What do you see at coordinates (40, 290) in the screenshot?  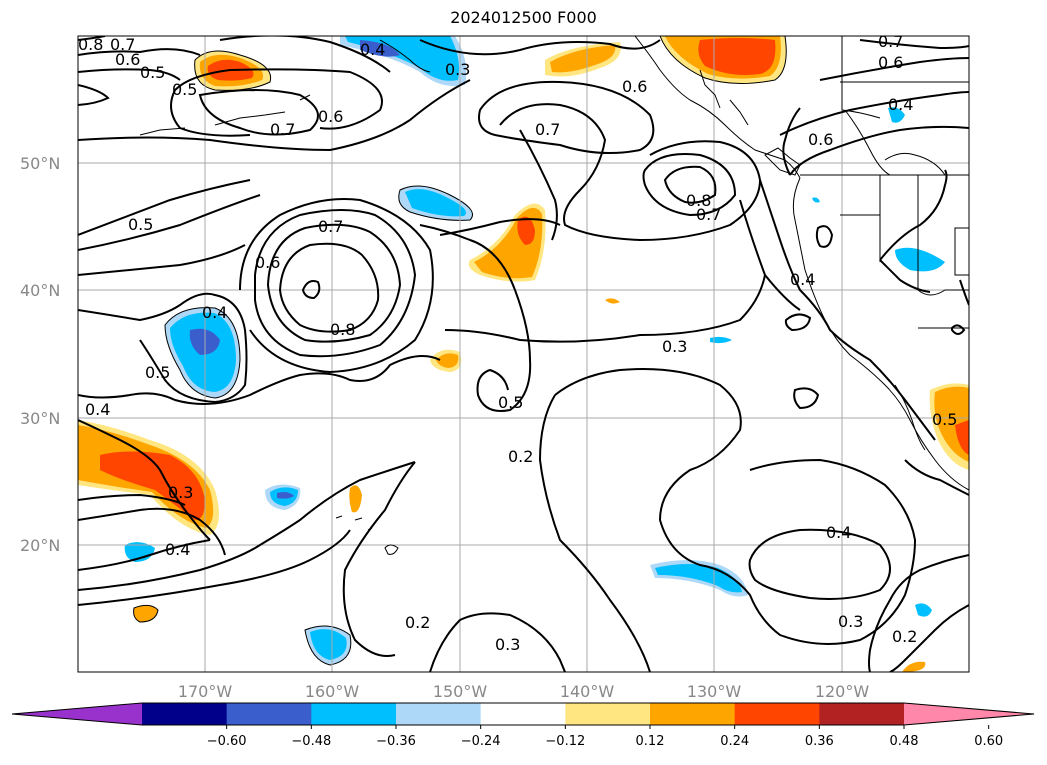 I see `lat-label: 40°N` at bounding box center [40, 290].